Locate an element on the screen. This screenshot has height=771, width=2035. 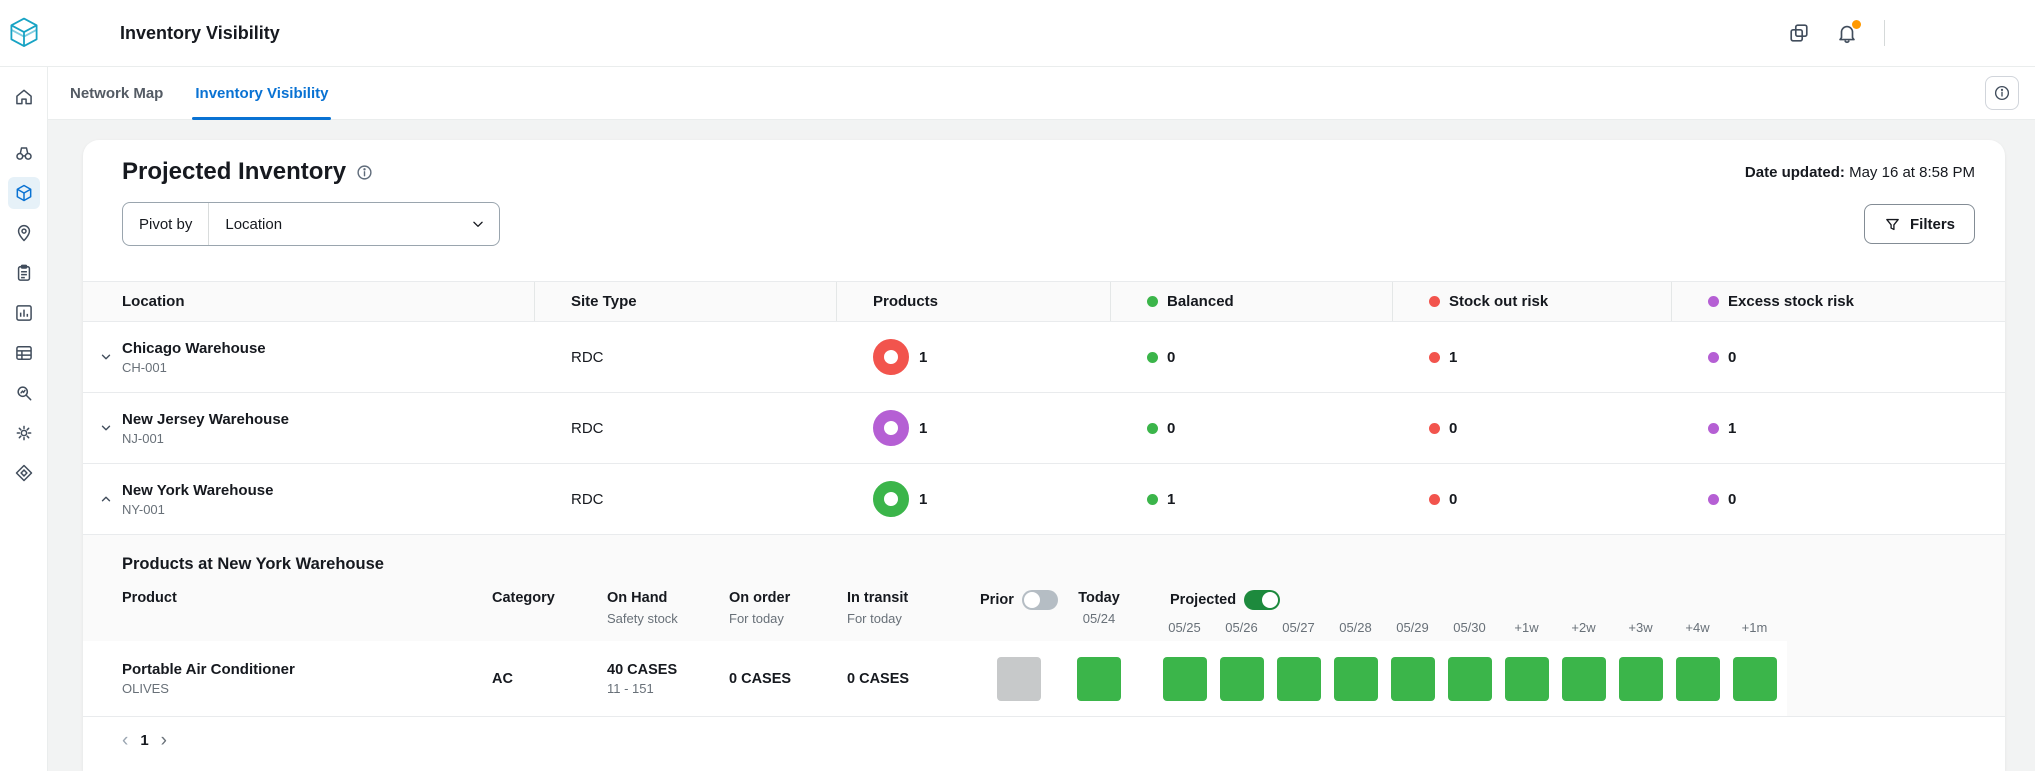
detail-title: Products at New York Warehouse is located at coordinates (253, 564).